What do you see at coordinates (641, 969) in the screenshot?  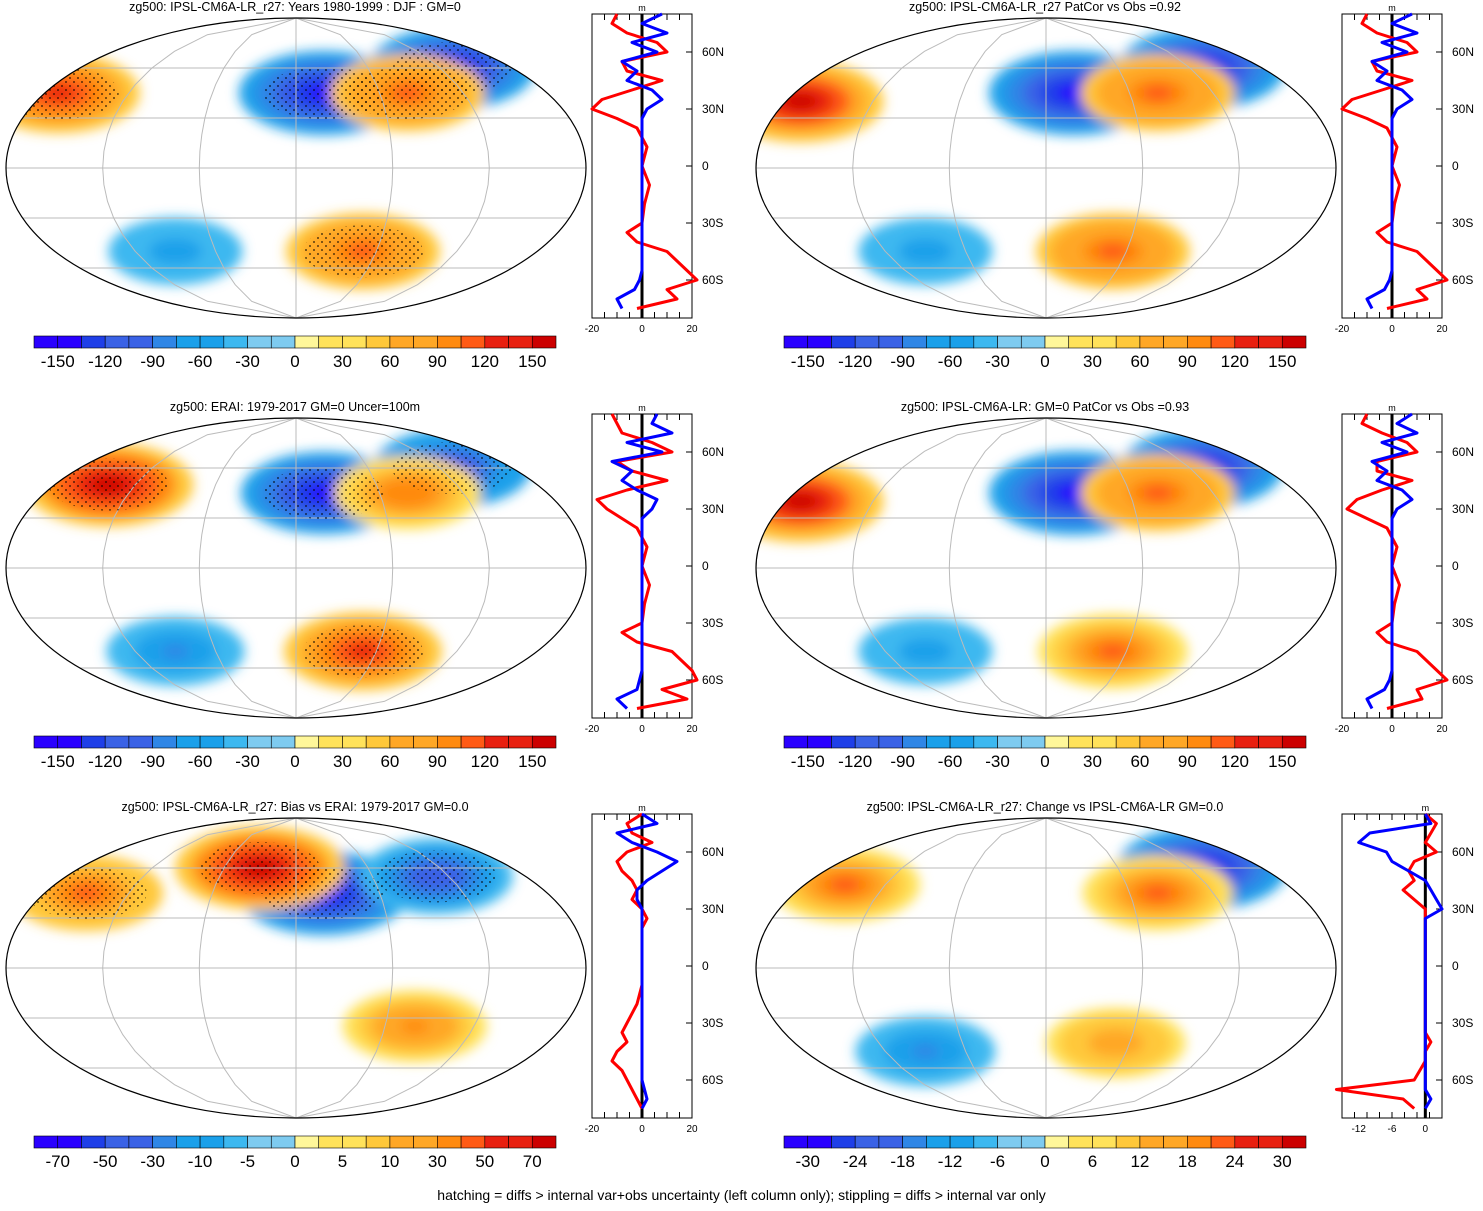 I see `zonal-mean-plot: m -20 0 20` at bounding box center [641, 969].